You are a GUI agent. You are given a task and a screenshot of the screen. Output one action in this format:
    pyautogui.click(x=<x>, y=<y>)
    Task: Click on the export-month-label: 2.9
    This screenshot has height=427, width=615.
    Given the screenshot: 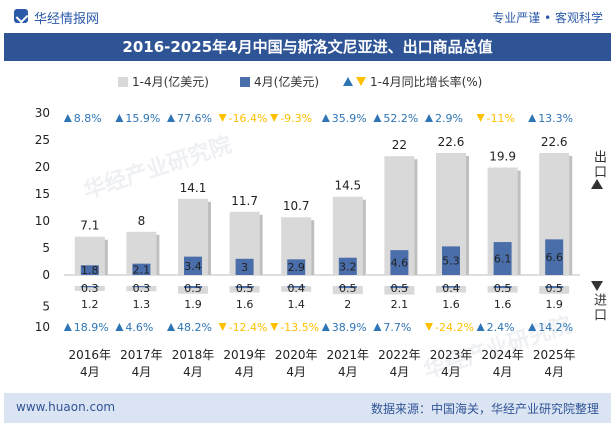 What is the action you would take?
    pyautogui.click(x=296, y=267)
    